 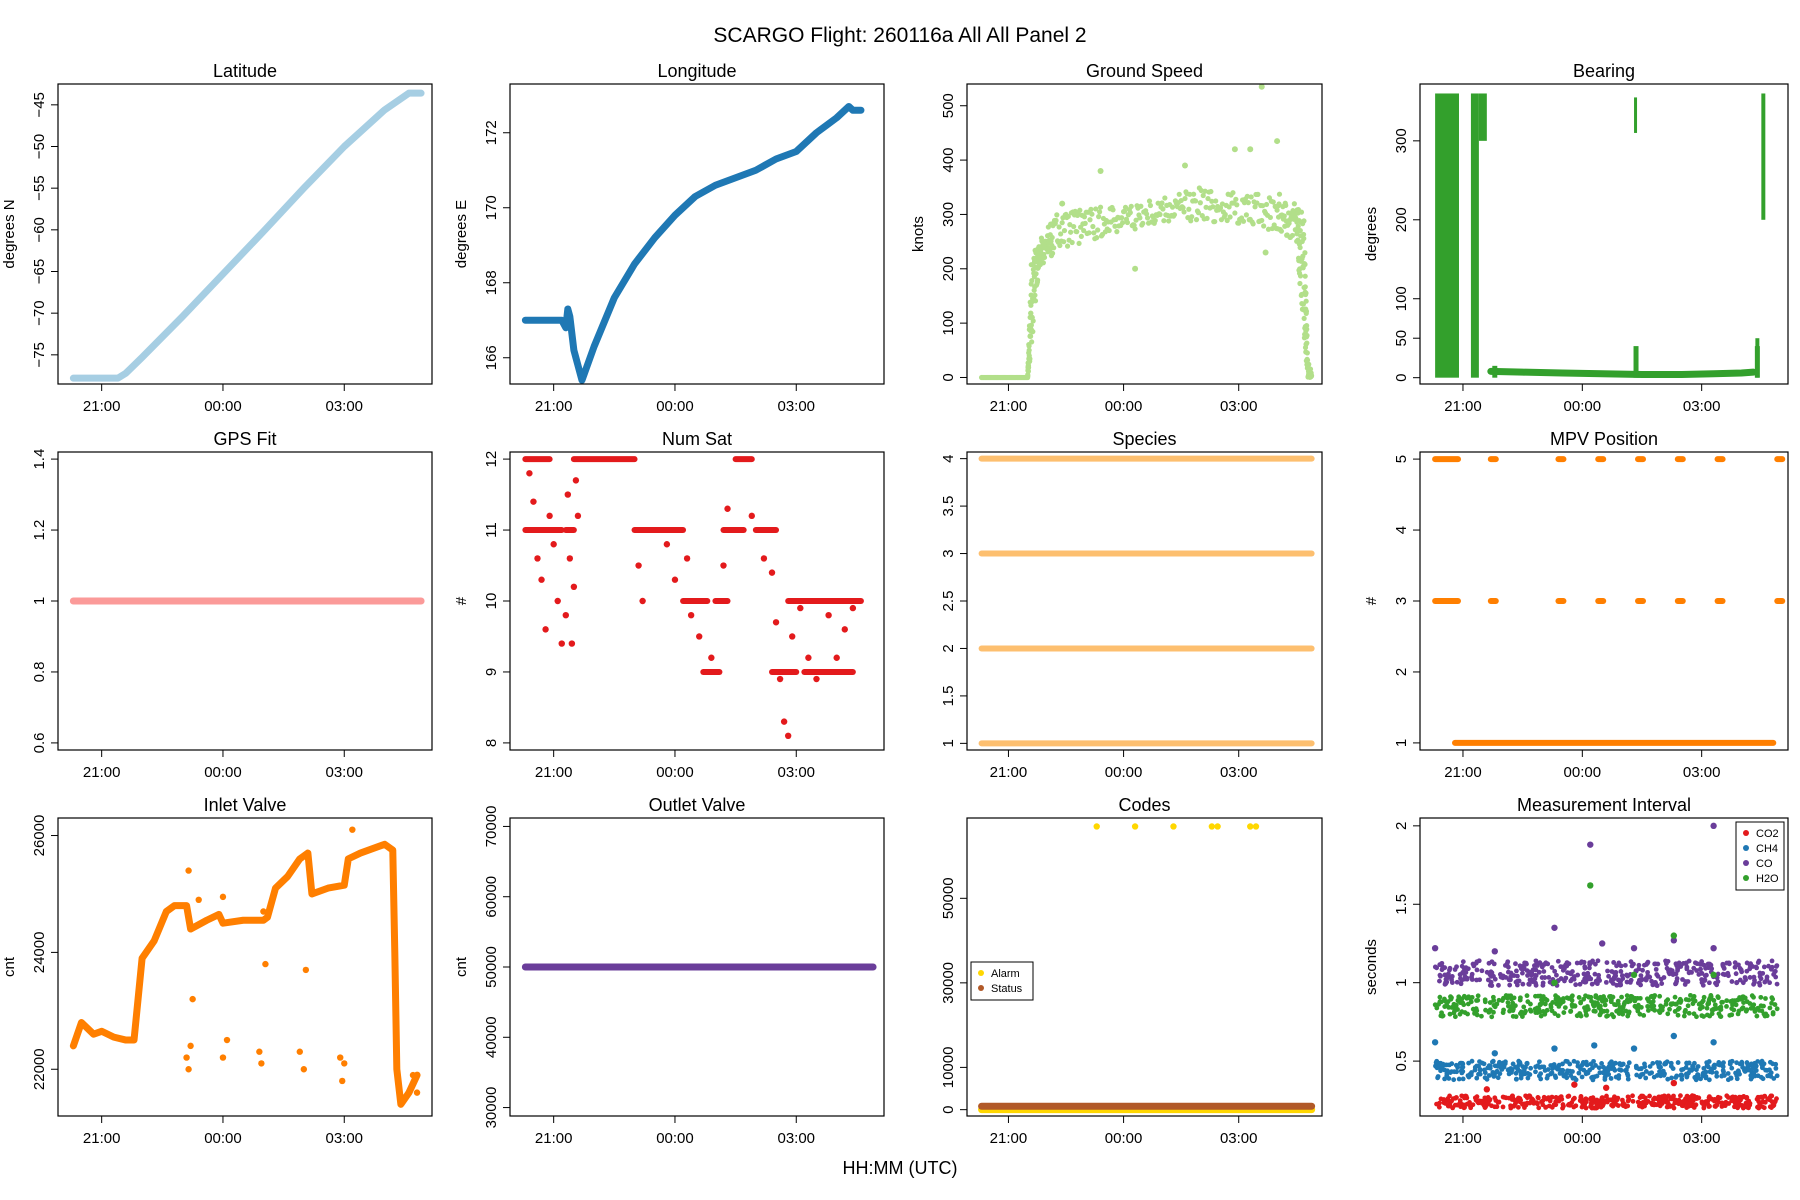 What do you see at coordinates (948, 695) in the screenshot?
I see `y-tick-label: 1.5` at bounding box center [948, 695].